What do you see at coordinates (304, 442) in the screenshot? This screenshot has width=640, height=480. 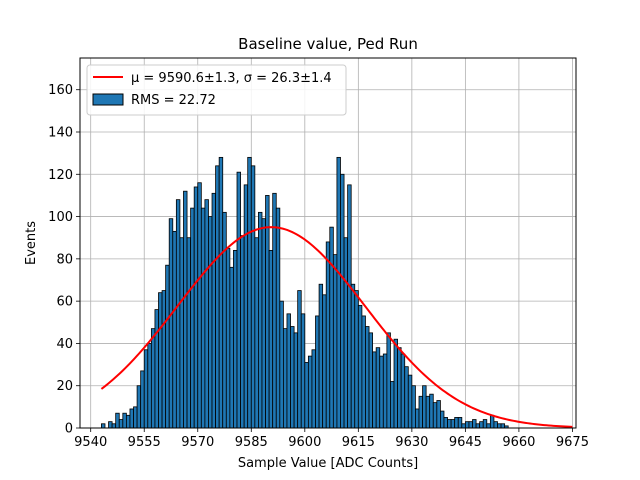 I see `x-tick-label: 9600` at bounding box center [304, 442].